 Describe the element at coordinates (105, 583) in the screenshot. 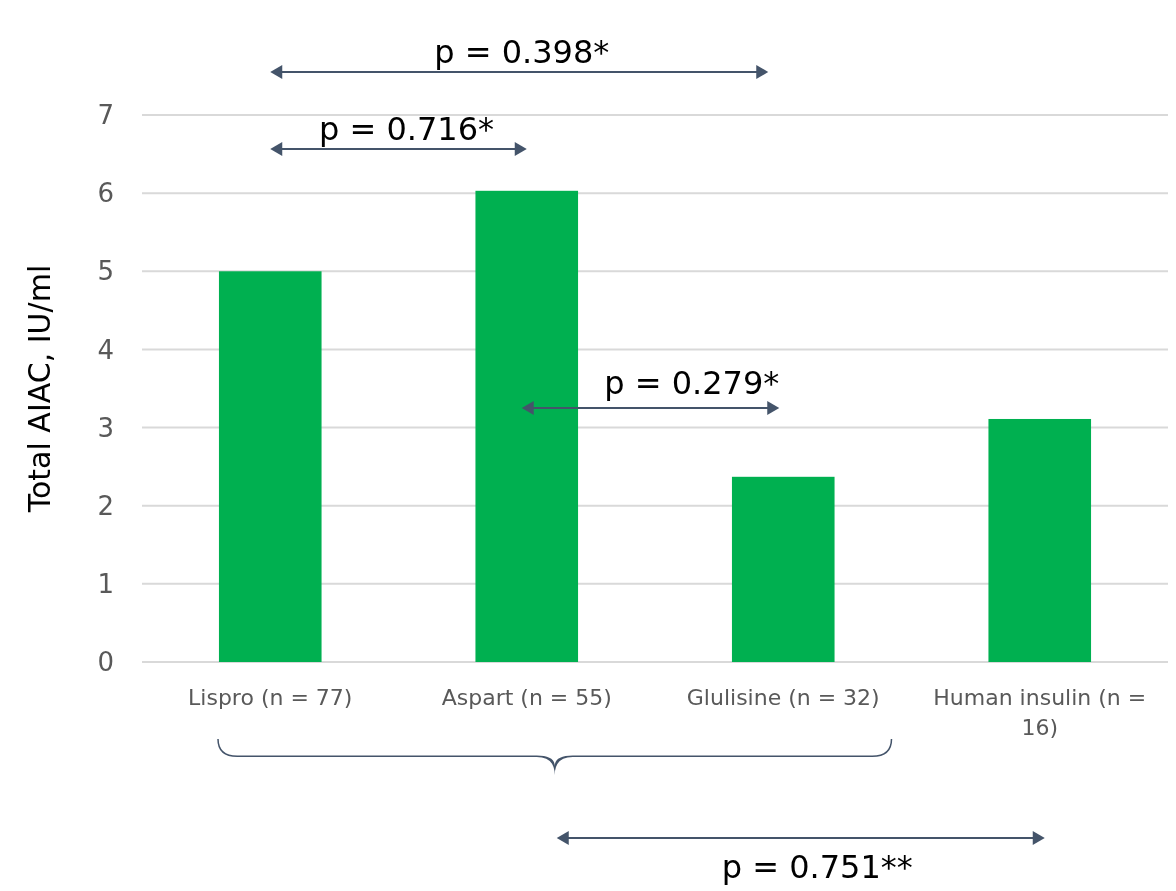

I see `y-tick-label: 1` at that location.